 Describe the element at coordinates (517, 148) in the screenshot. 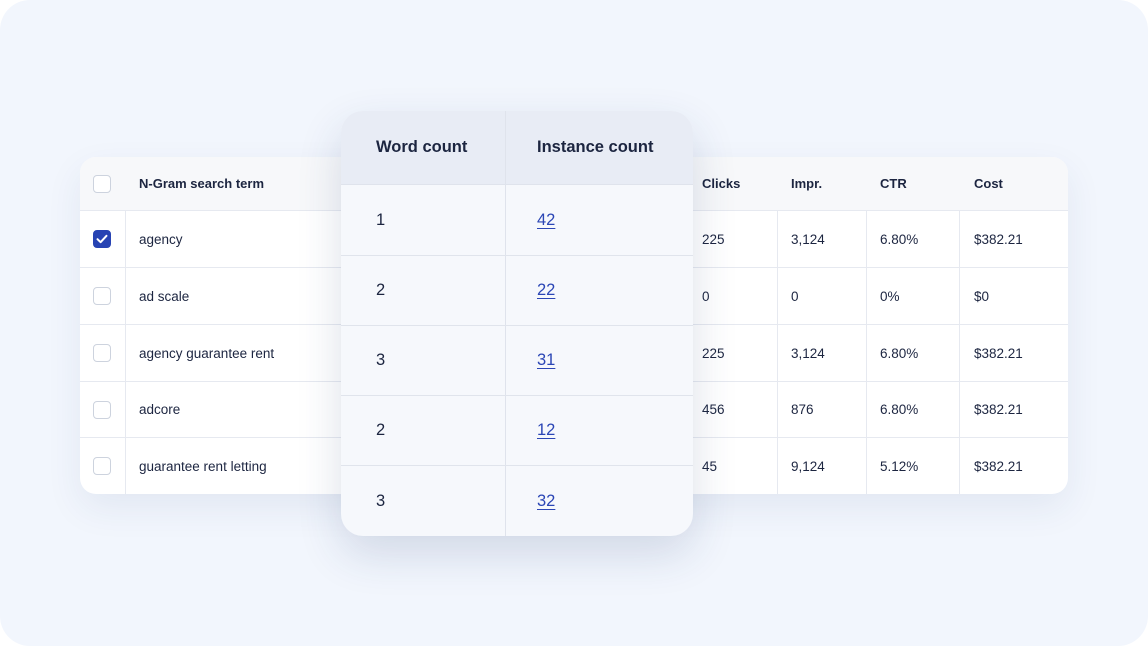

I see `card-header-row: Word count Instance count` at that location.